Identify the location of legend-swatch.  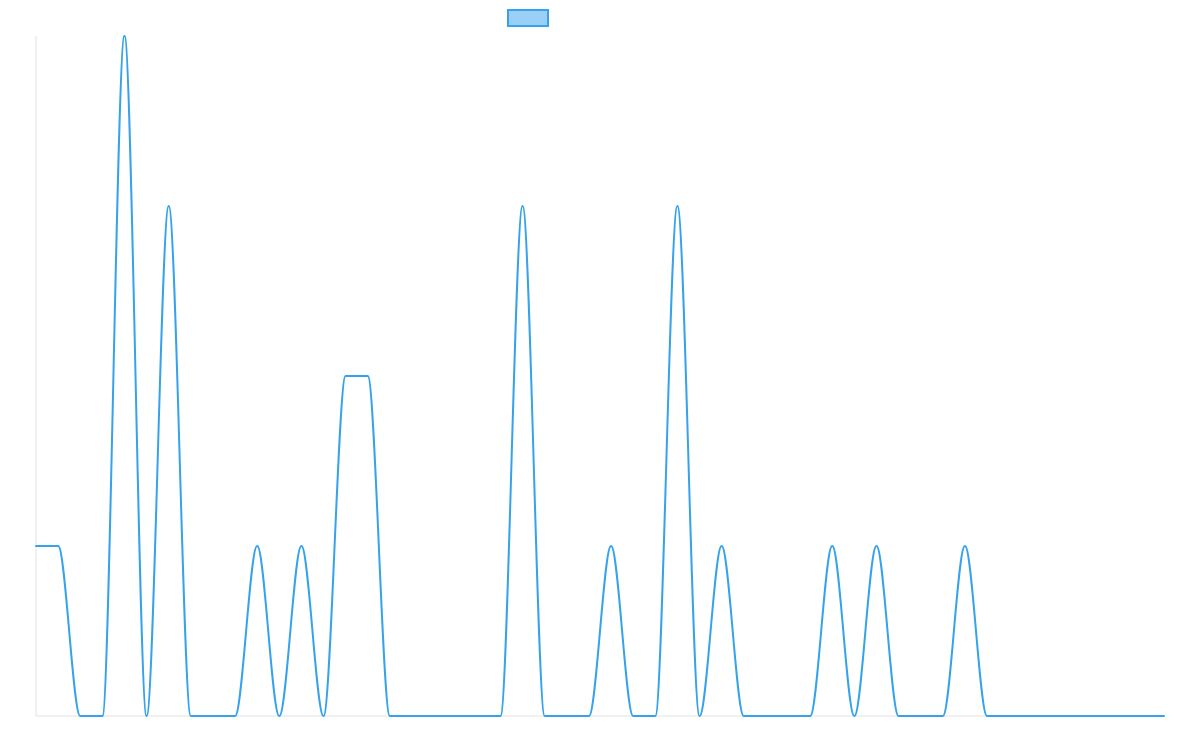
(528, 18).